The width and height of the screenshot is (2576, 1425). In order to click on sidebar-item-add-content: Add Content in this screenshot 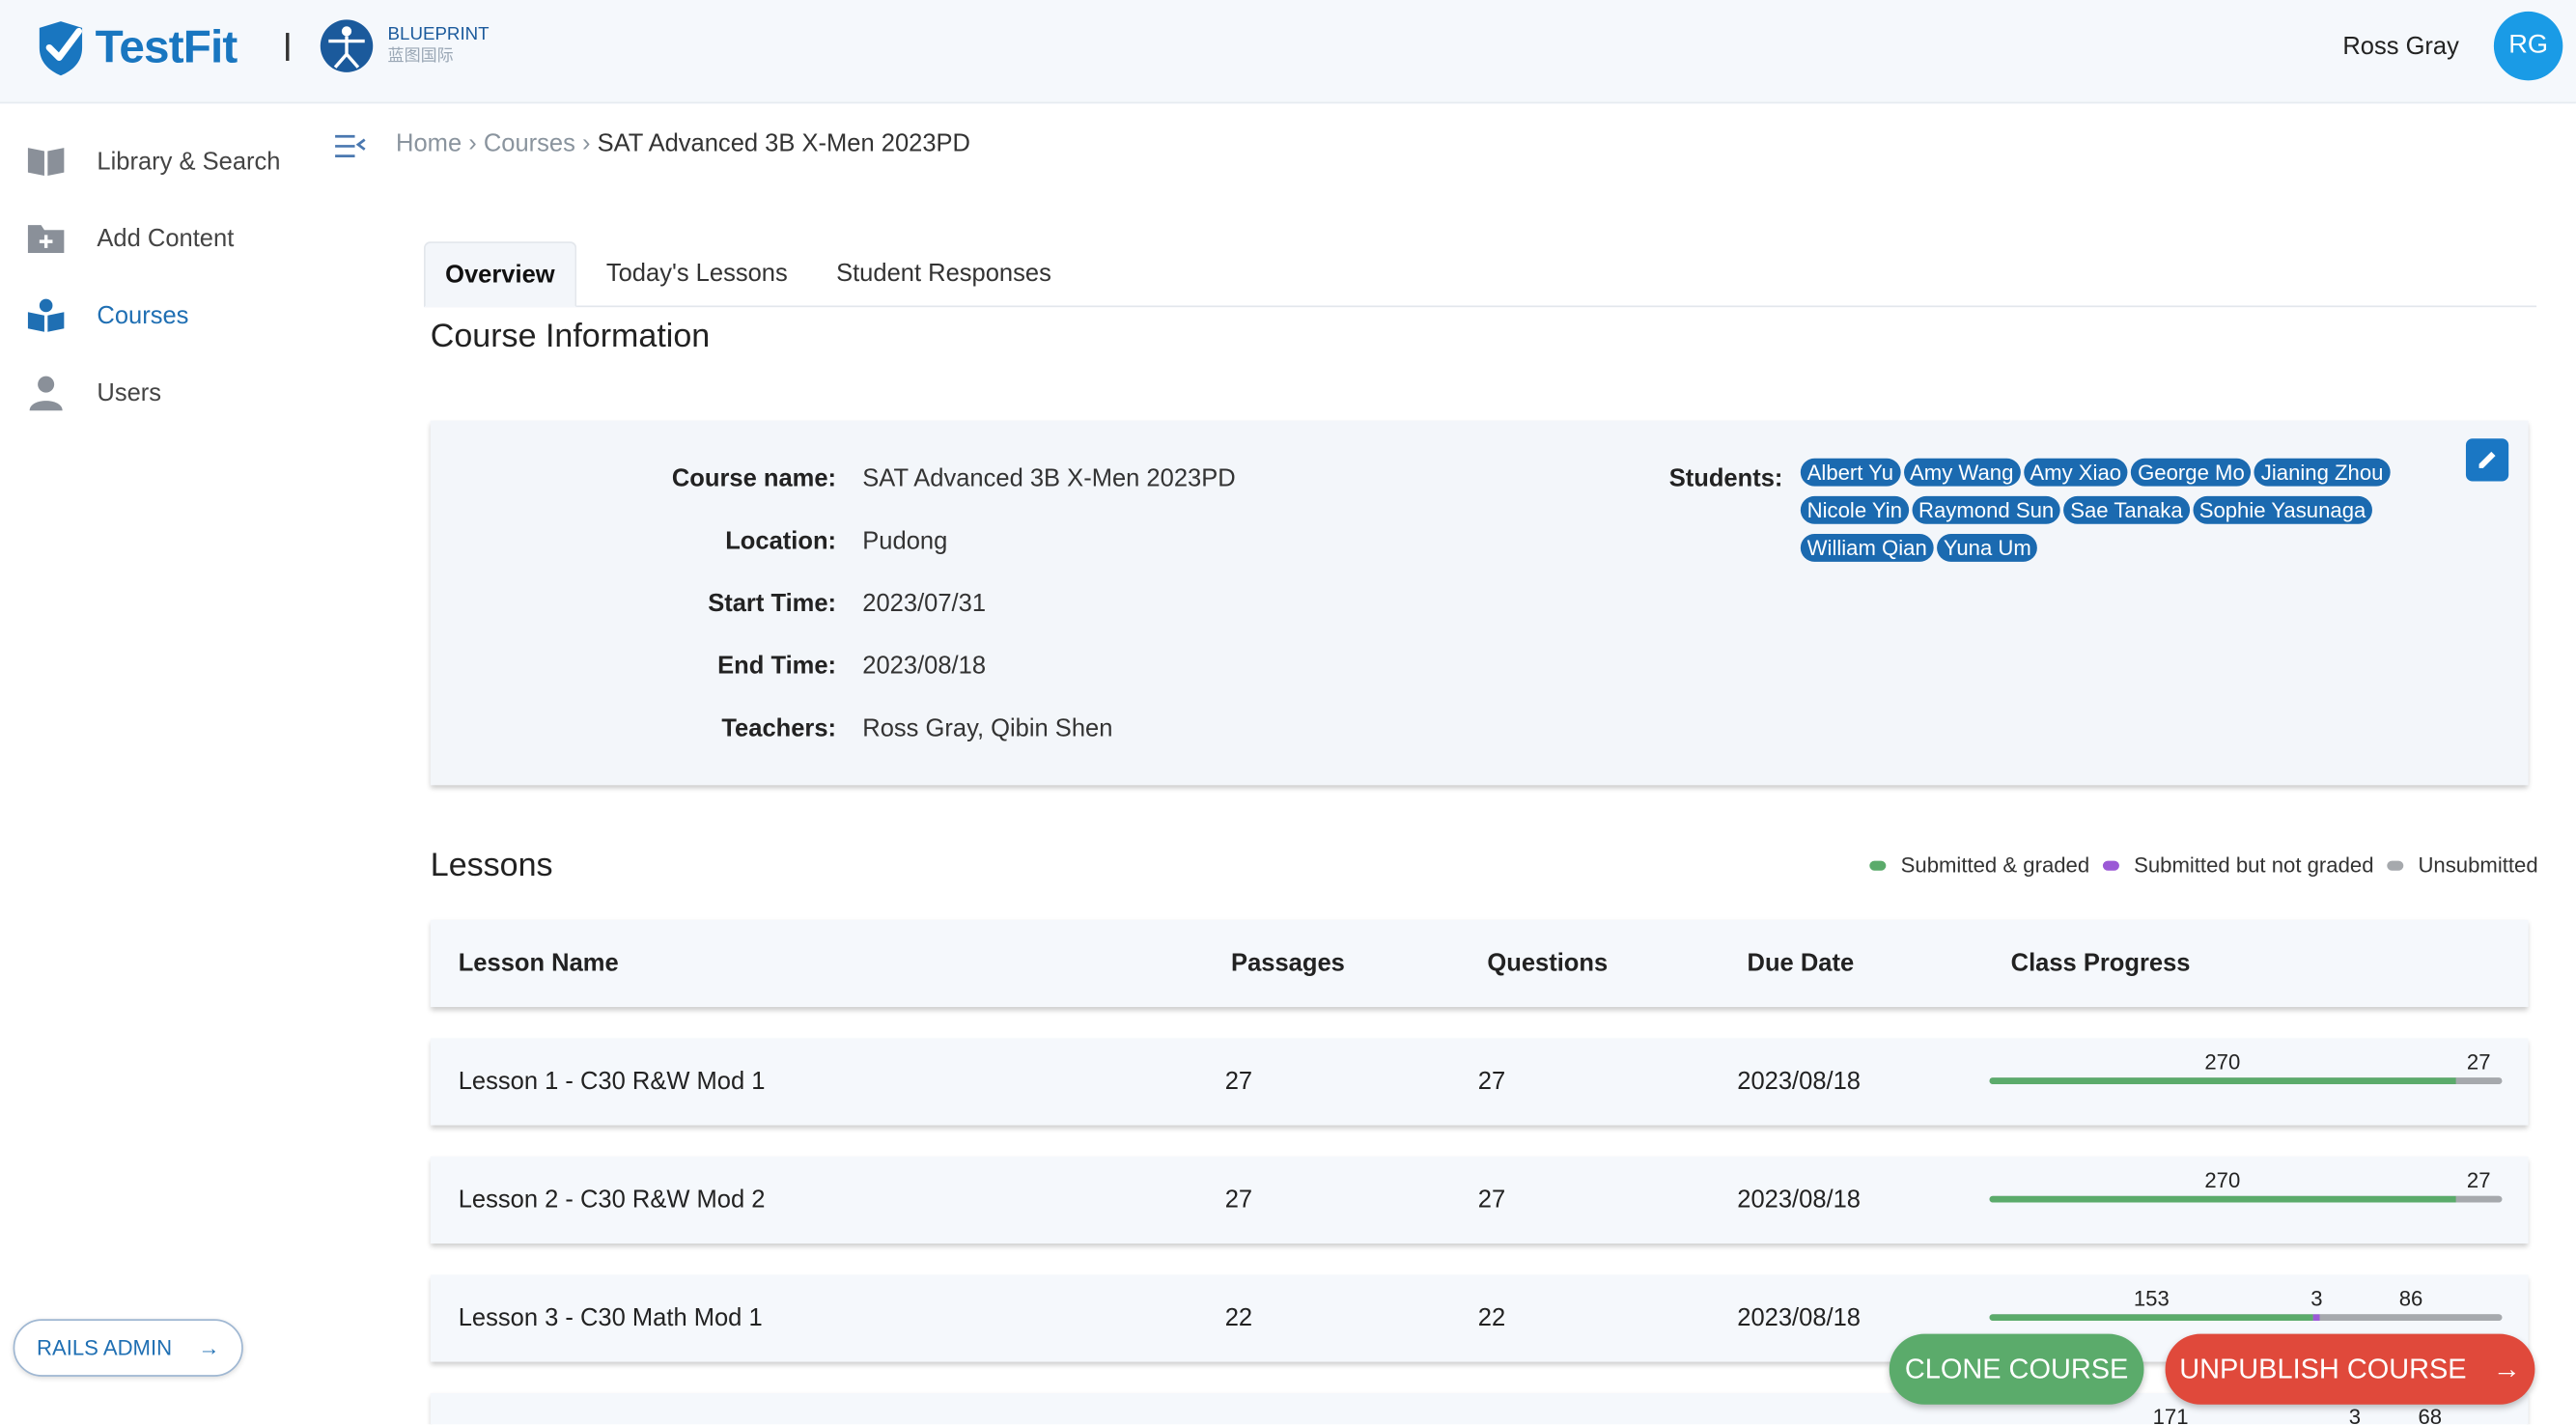, I will do `click(128, 238)`.